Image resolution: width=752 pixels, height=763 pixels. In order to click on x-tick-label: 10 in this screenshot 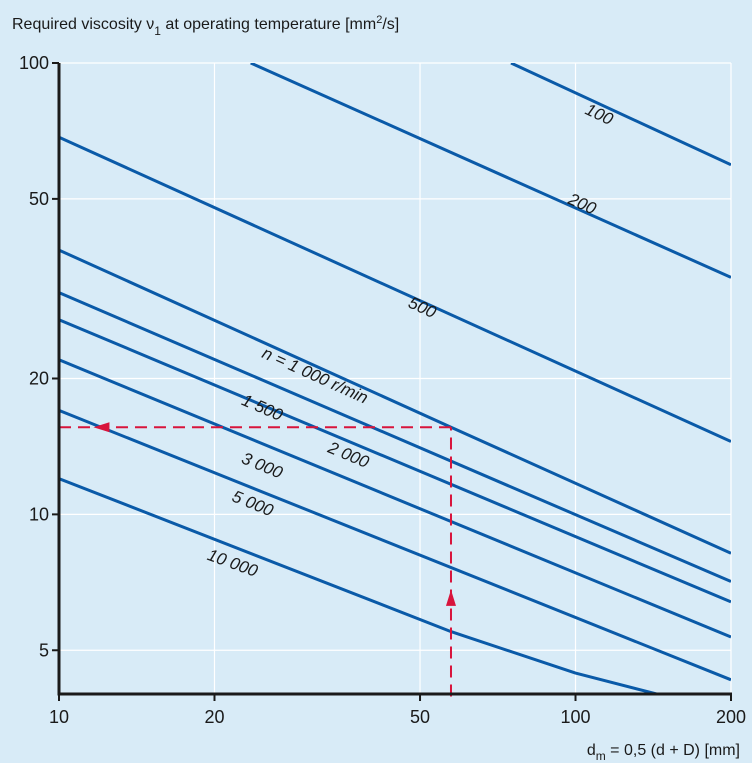, I will do `click(59, 717)`.